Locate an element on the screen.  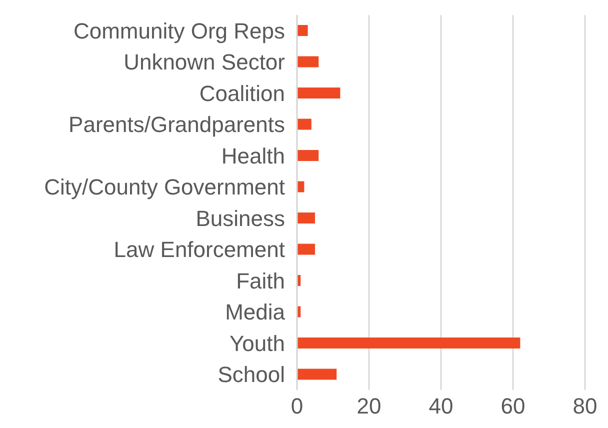
y-tick-label: Faith is located at coordinates (260, 281).